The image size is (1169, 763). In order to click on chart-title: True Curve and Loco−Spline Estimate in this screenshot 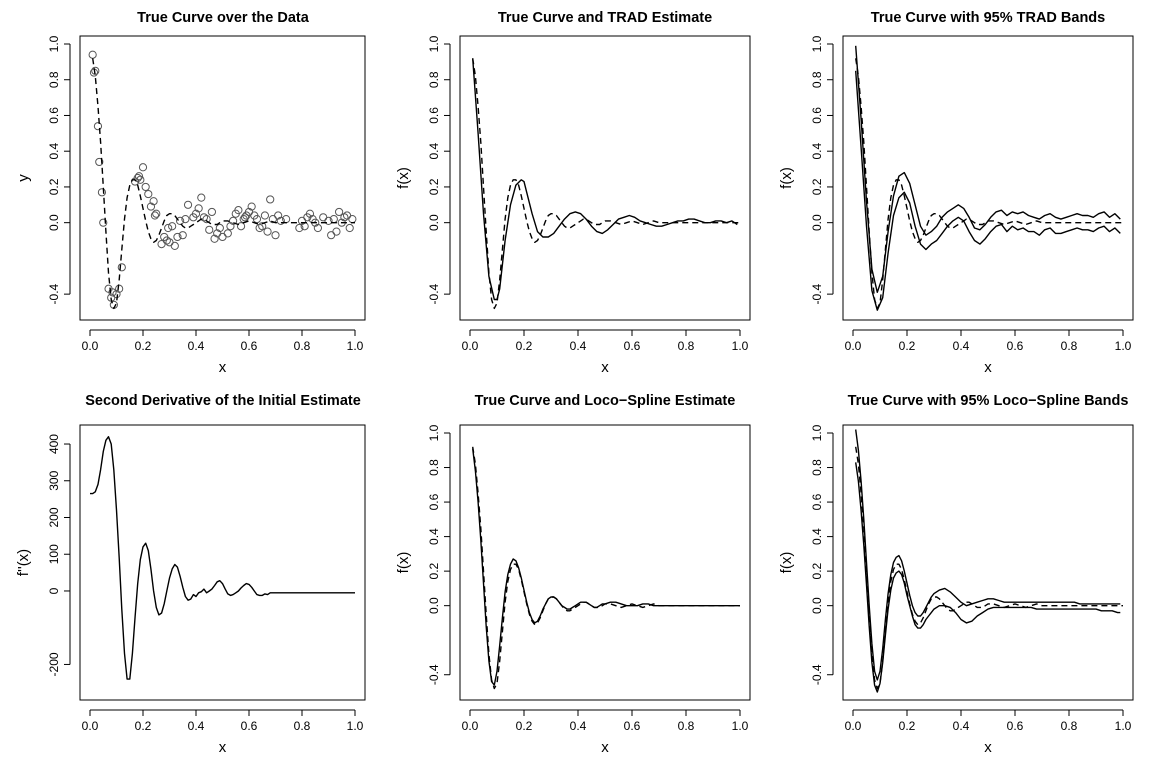, I will do `click(605, 401)`.